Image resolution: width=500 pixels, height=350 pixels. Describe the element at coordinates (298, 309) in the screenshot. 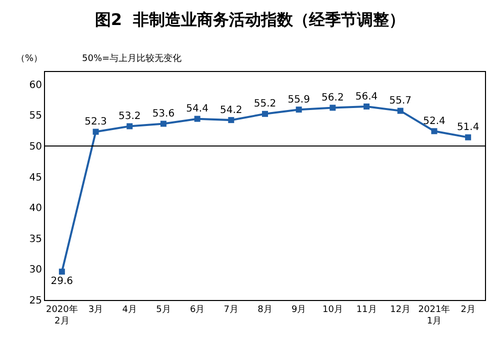

I see `x-tick-label: 9月` at that location.